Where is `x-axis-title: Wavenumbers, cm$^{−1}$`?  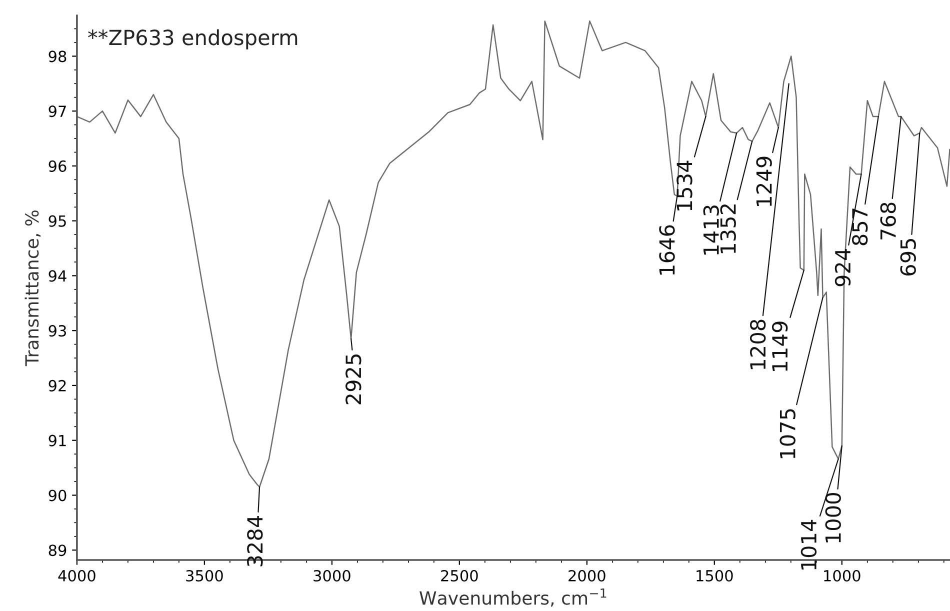 x-axis-title: Wavenumbers, cm$^{−1}$ is located at coordinates (513, 597).